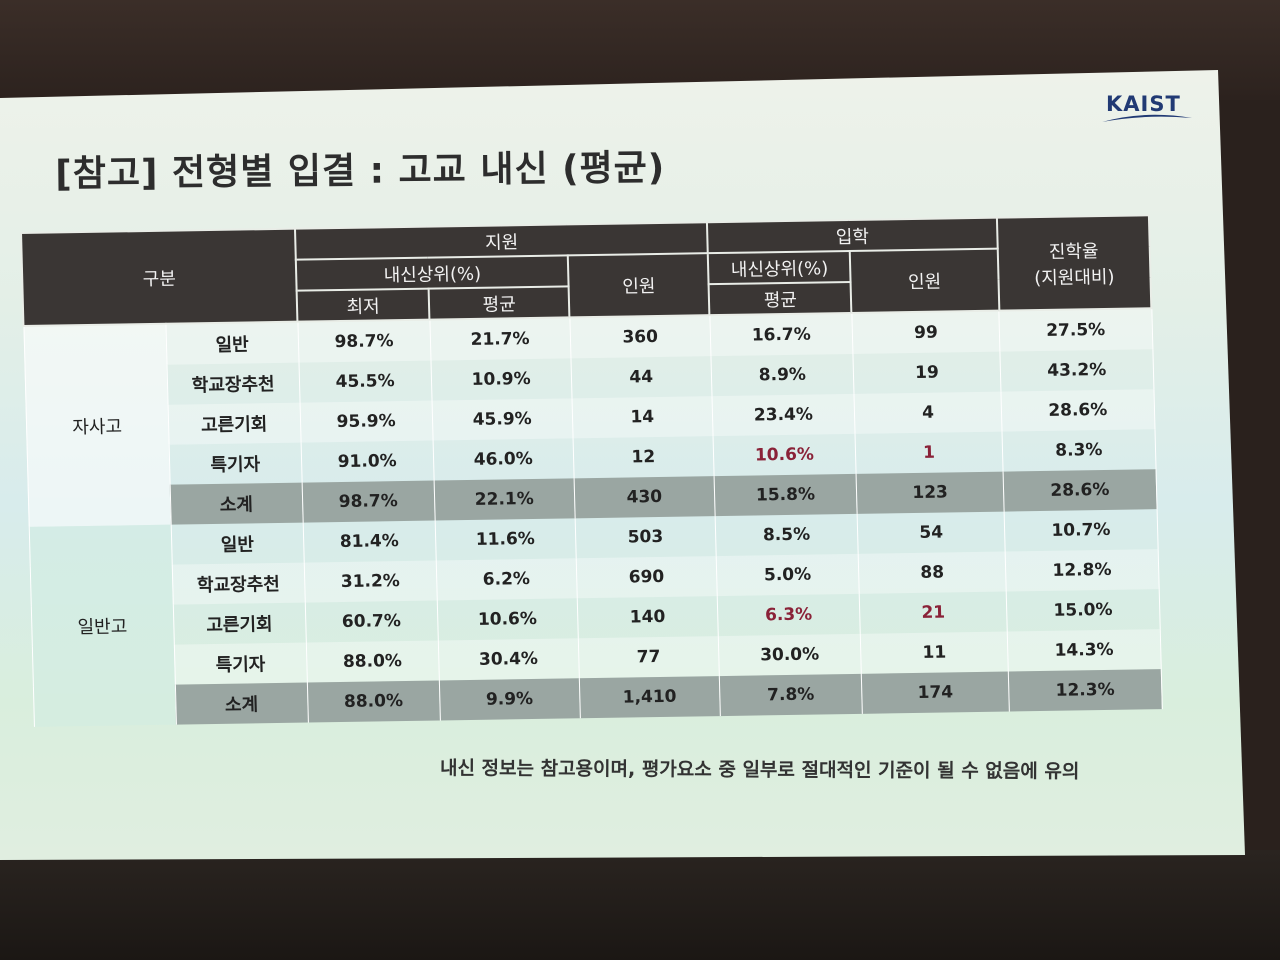 This screenshot has height=960, width=1280. Describe the element at coordinates (102, 625) in the screenshot. I see `group-label: 일반고` at that location.